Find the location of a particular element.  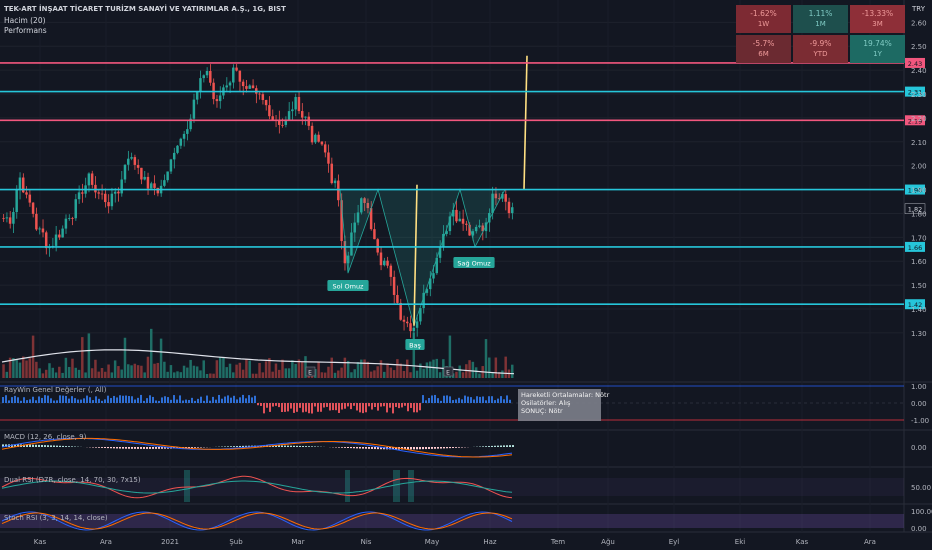

raywin-title: RayWin Genel Değerler (, All) is located at coordinates (55, 390).